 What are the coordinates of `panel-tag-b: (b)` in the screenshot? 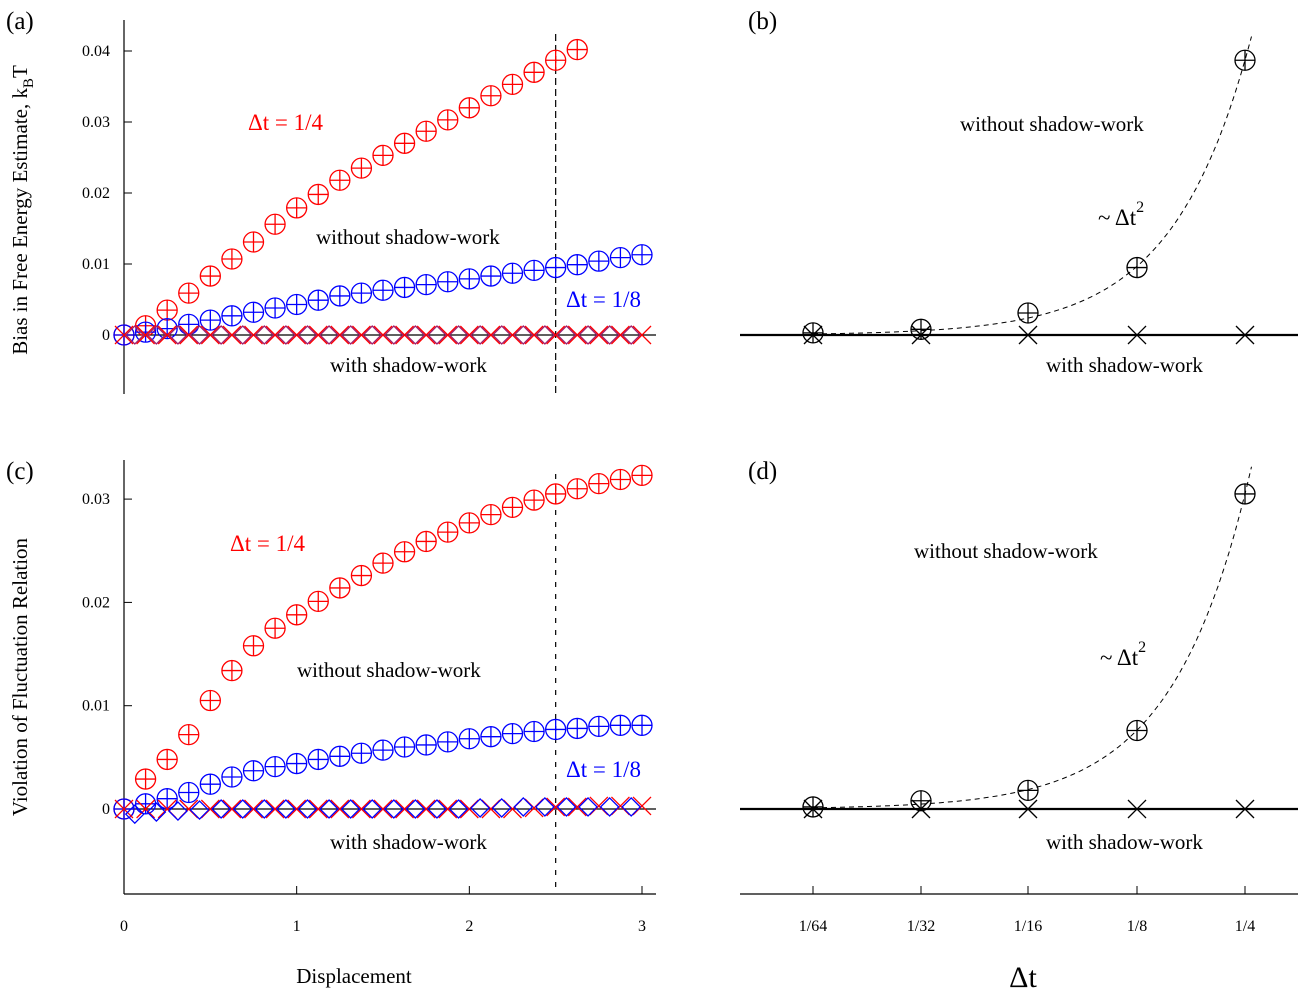 It's located at (762, 21).